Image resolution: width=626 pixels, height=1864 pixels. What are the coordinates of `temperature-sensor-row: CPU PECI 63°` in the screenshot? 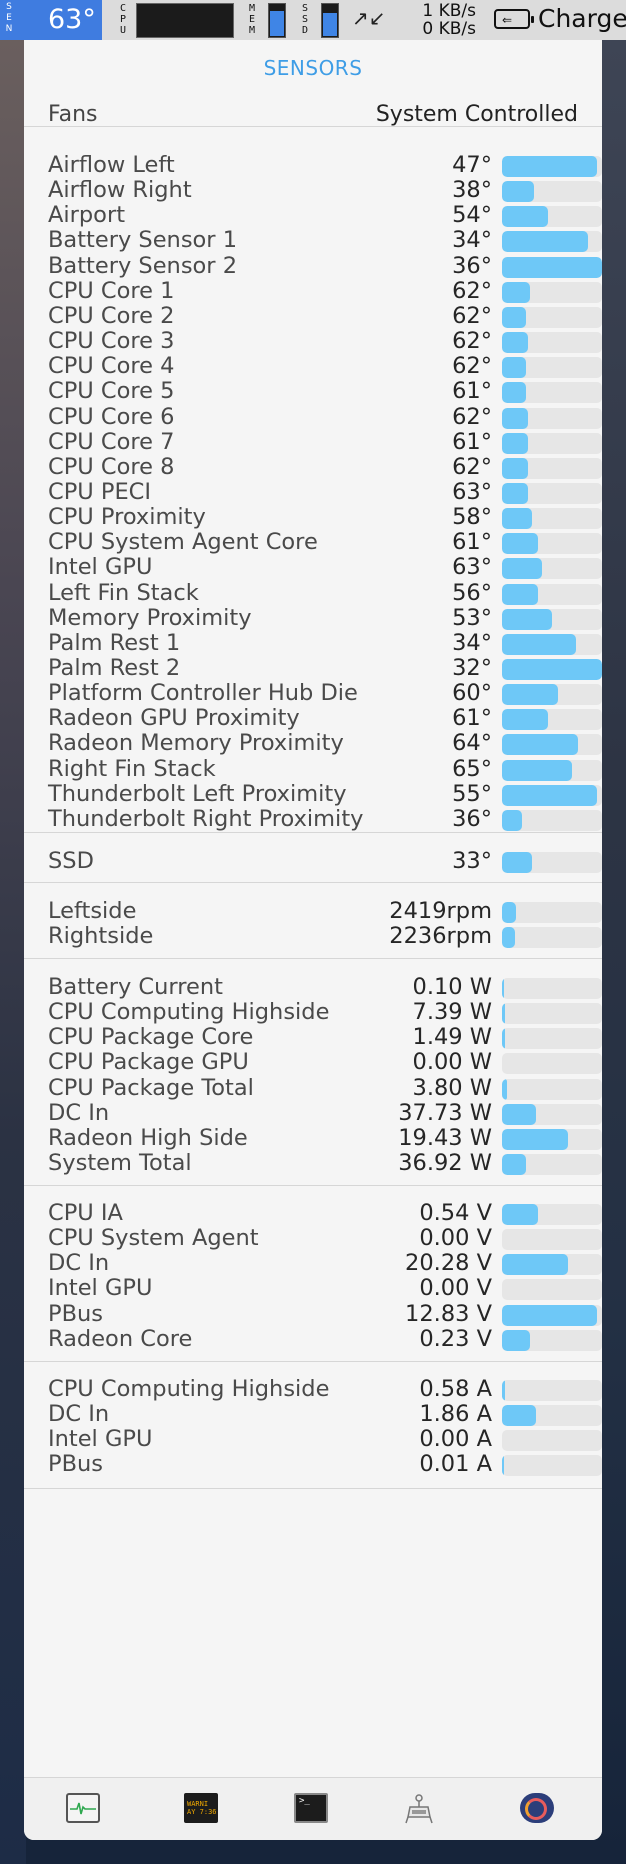 It's located at (325, 494).